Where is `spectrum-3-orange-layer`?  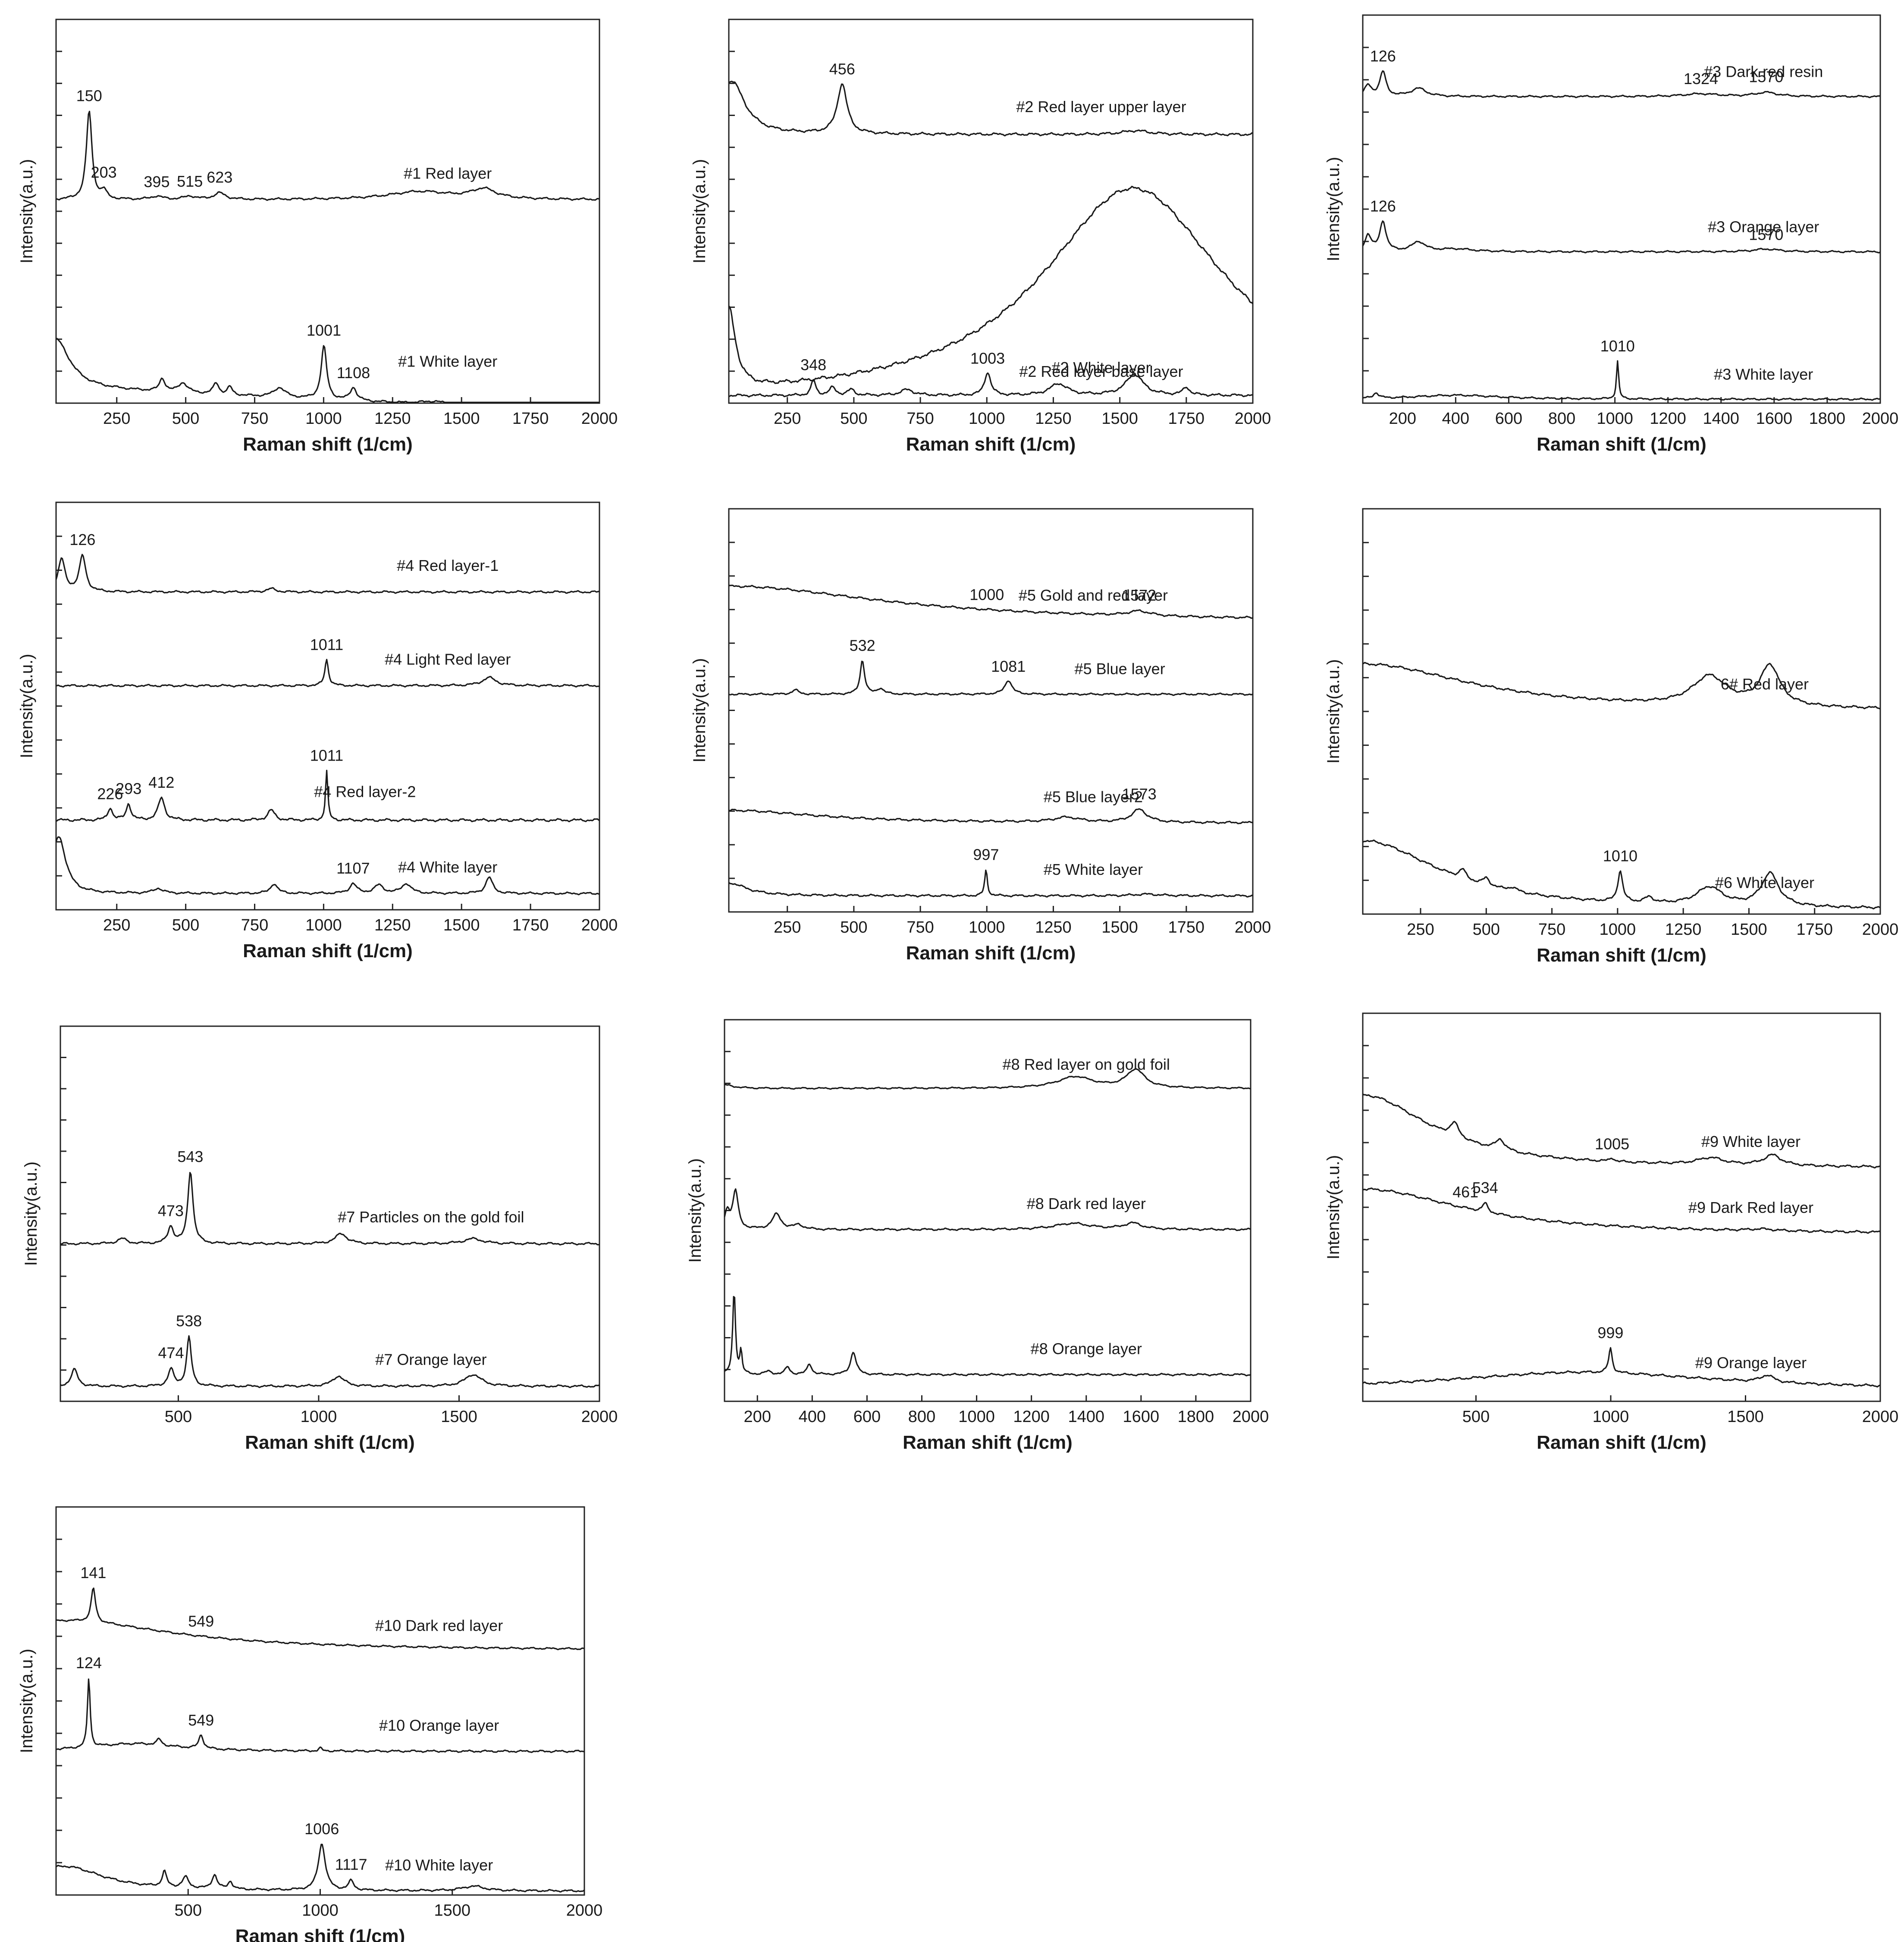 spectrum-3-orange-layer is located at coordinates (1621, 237).